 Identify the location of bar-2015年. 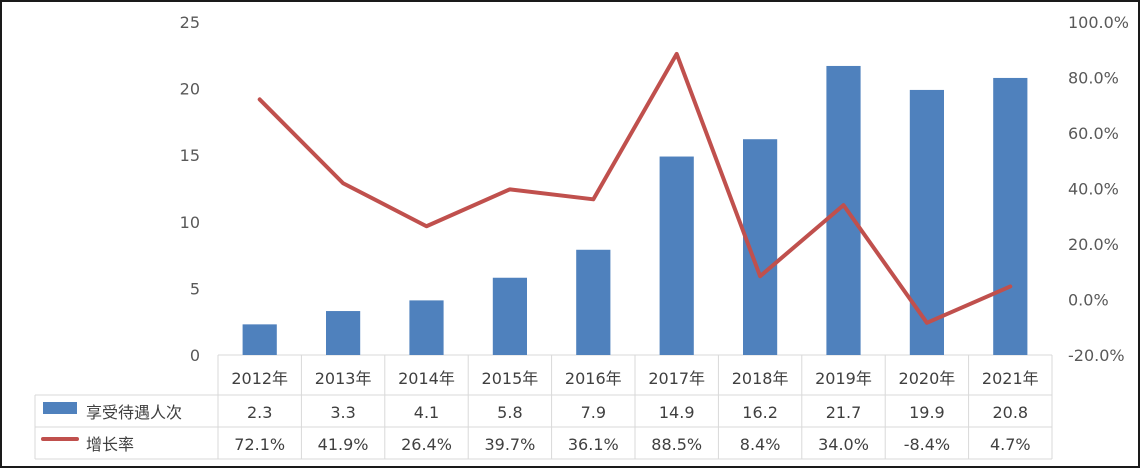
(509, 316).